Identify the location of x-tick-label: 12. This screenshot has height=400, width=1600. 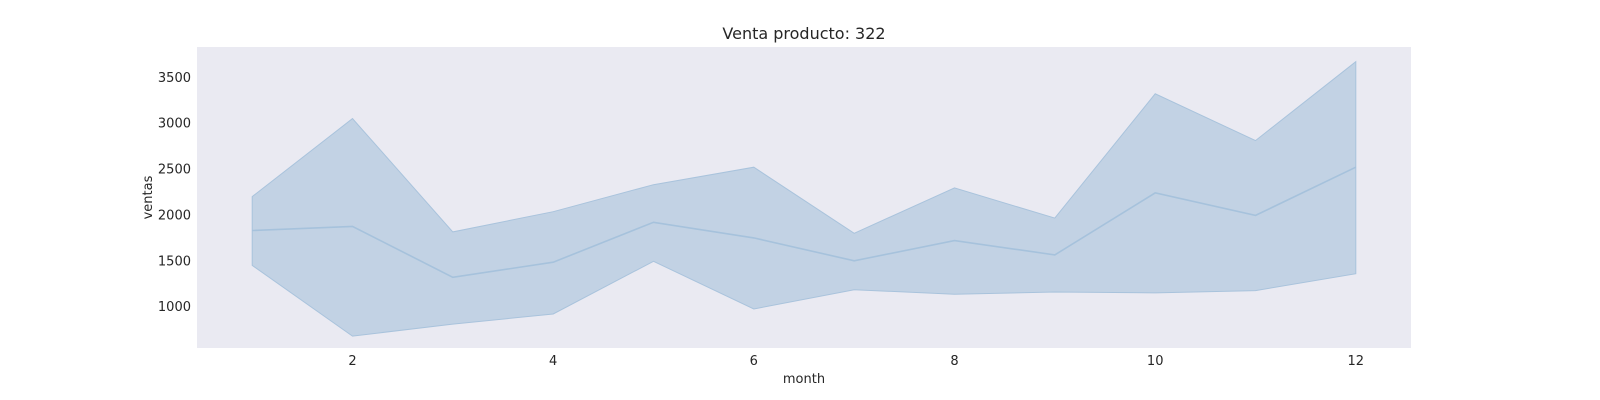
(1356, 361).